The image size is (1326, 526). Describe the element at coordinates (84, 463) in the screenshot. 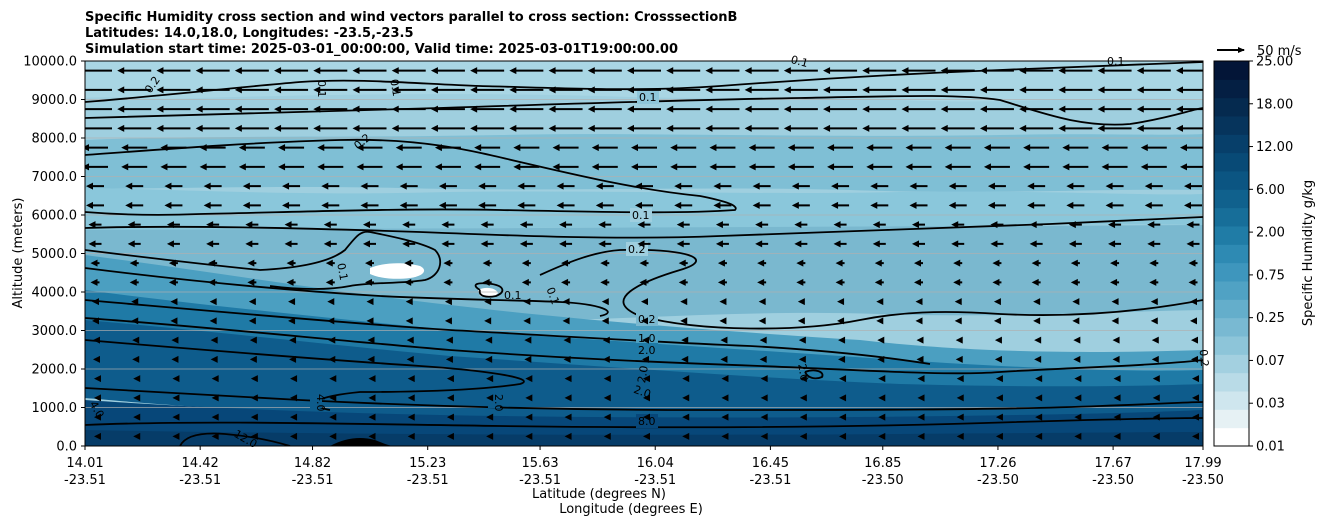

I see `x-tick-label-lat: 14.01` at that location.